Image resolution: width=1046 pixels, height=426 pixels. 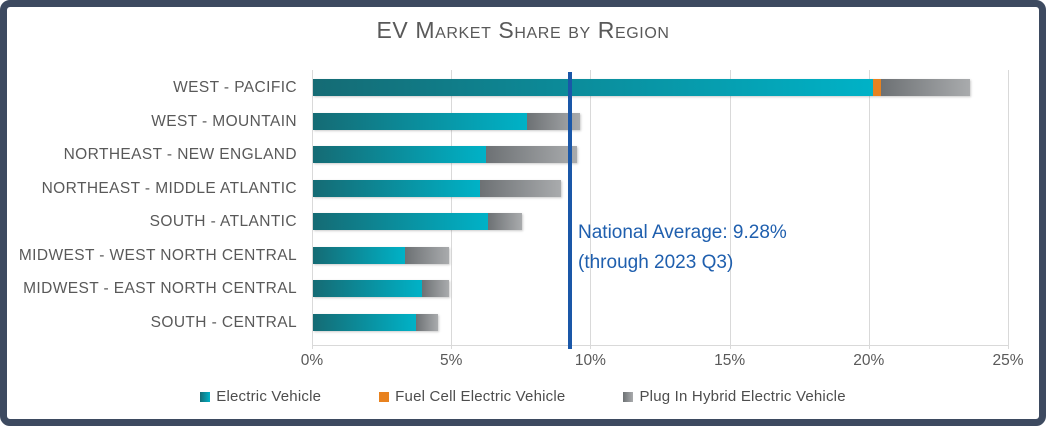 What do you see at coordinates (869, 209) in the screenshot?
I see `gridline-20%` at bounding box center [869, 209].